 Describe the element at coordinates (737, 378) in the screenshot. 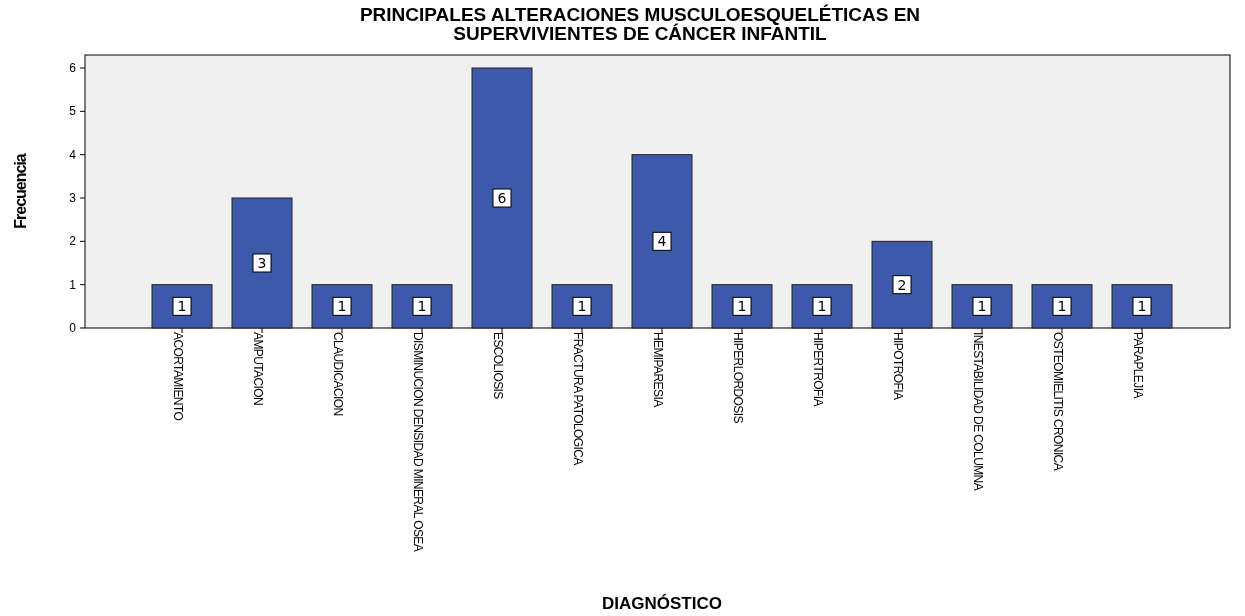

I see `x-tick-label: HIPERLORDOSIS` at that location.